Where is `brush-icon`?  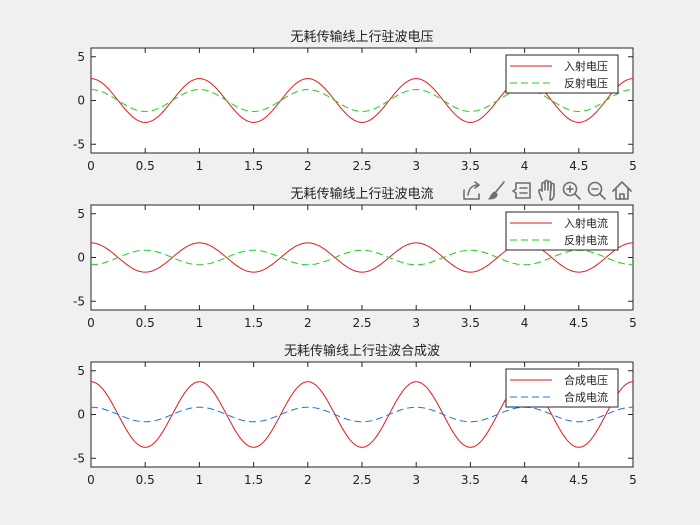 brush-icon is located at coordinates (497, 191).